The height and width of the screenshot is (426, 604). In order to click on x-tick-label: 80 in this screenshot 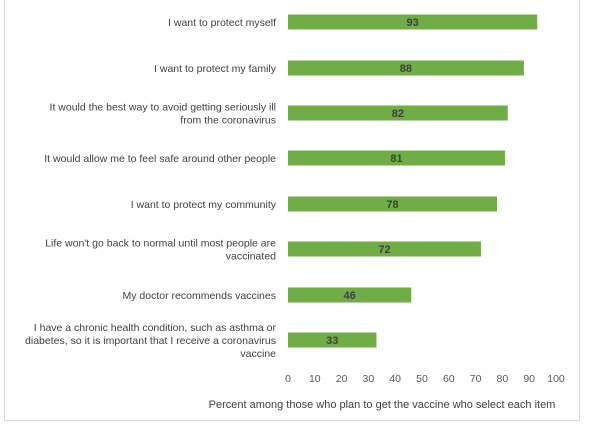, I will do `click(503, 379)`.